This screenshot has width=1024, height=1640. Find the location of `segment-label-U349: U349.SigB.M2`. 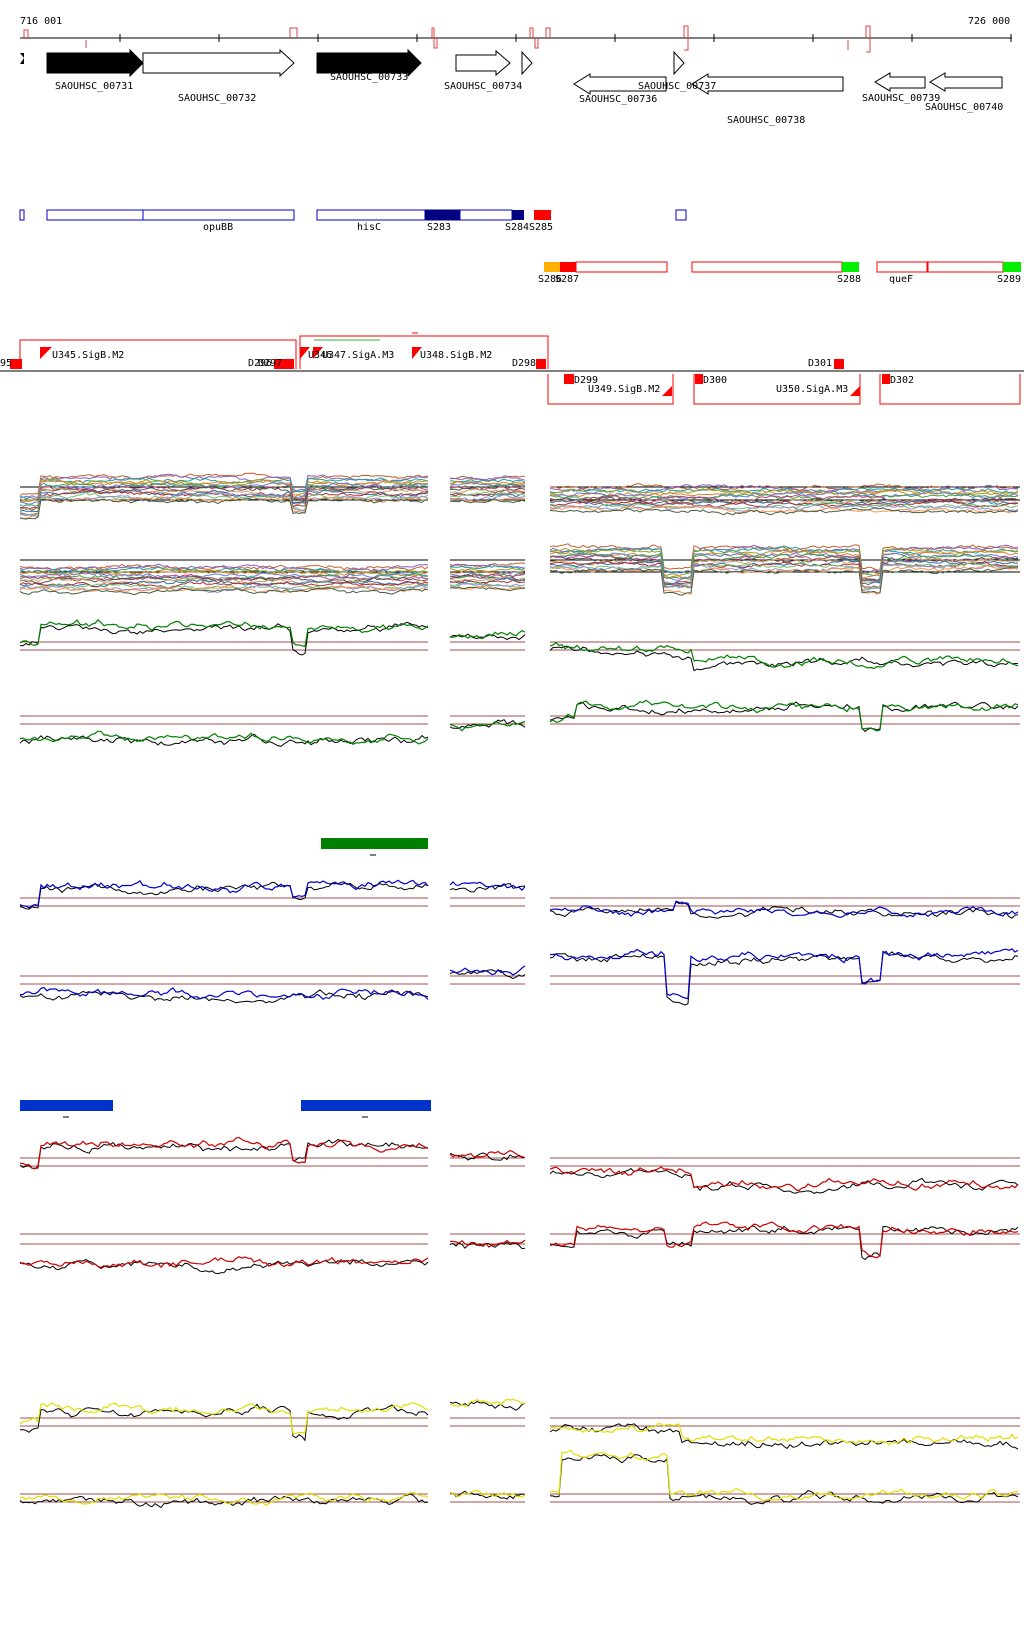

segment-label-U349: U349.SigB.M2 is located at coordinates (624, 389).